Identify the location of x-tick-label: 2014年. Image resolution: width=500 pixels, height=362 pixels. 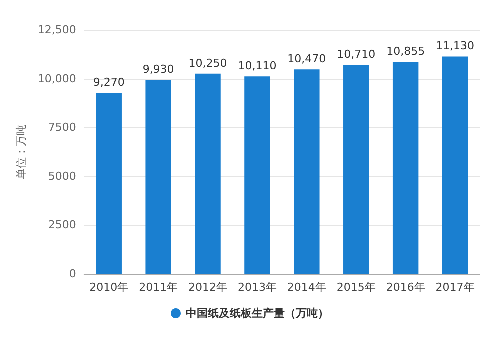
(306, 287).